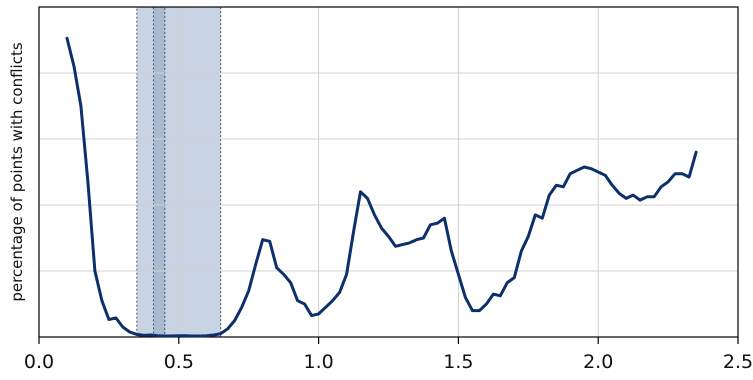 The width and height of the screenshot is (753, 380). Describe the element at coordinates (39, 362) in the screenshot. I see `x-tick-label: 0.0` at that location.